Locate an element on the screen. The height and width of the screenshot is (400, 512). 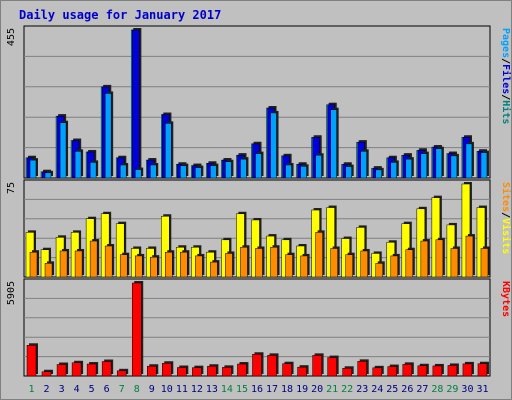
hits-panel-y-max-label: 455 is located at coordinates (11, 37).